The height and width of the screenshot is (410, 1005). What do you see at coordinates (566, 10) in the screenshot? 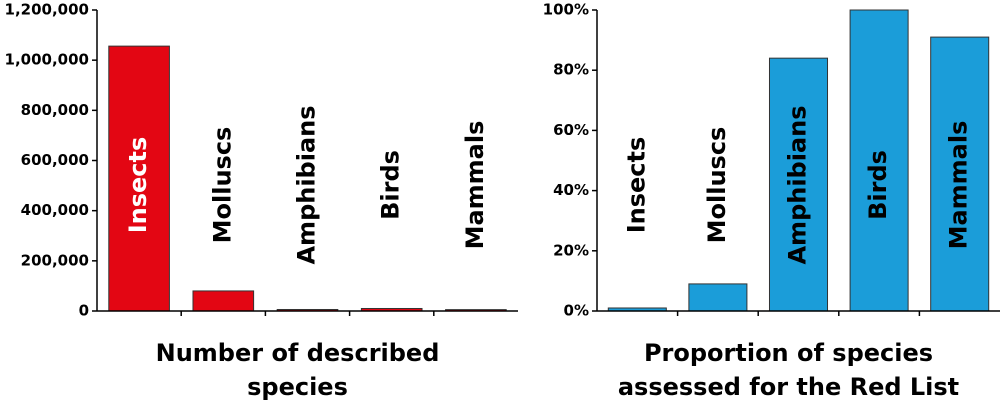
I see `y-tick-label: 100%` at bounding box center [566, 10].